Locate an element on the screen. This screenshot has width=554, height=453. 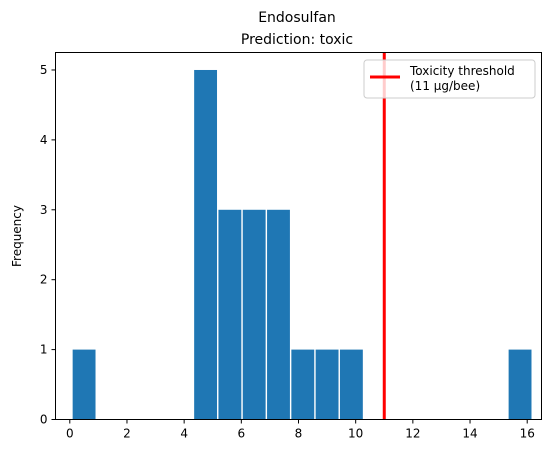
y-axis-label: Frequency is located at coordinates (17, 236).